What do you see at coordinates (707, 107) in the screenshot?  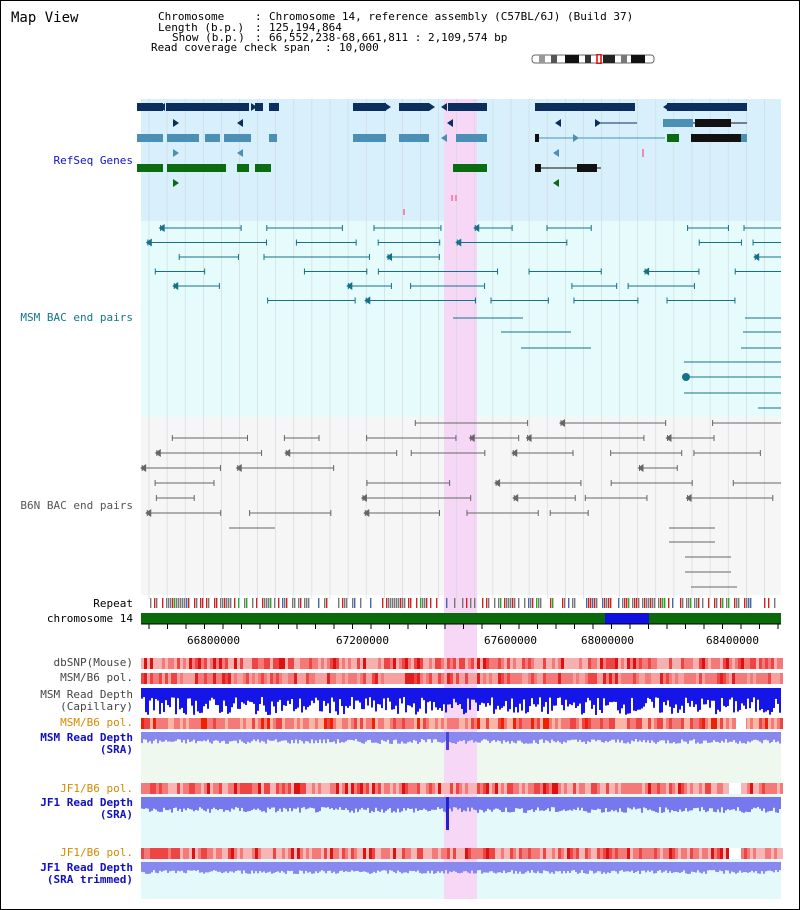 I see `gene-exon` at bounding box center [707, 107].